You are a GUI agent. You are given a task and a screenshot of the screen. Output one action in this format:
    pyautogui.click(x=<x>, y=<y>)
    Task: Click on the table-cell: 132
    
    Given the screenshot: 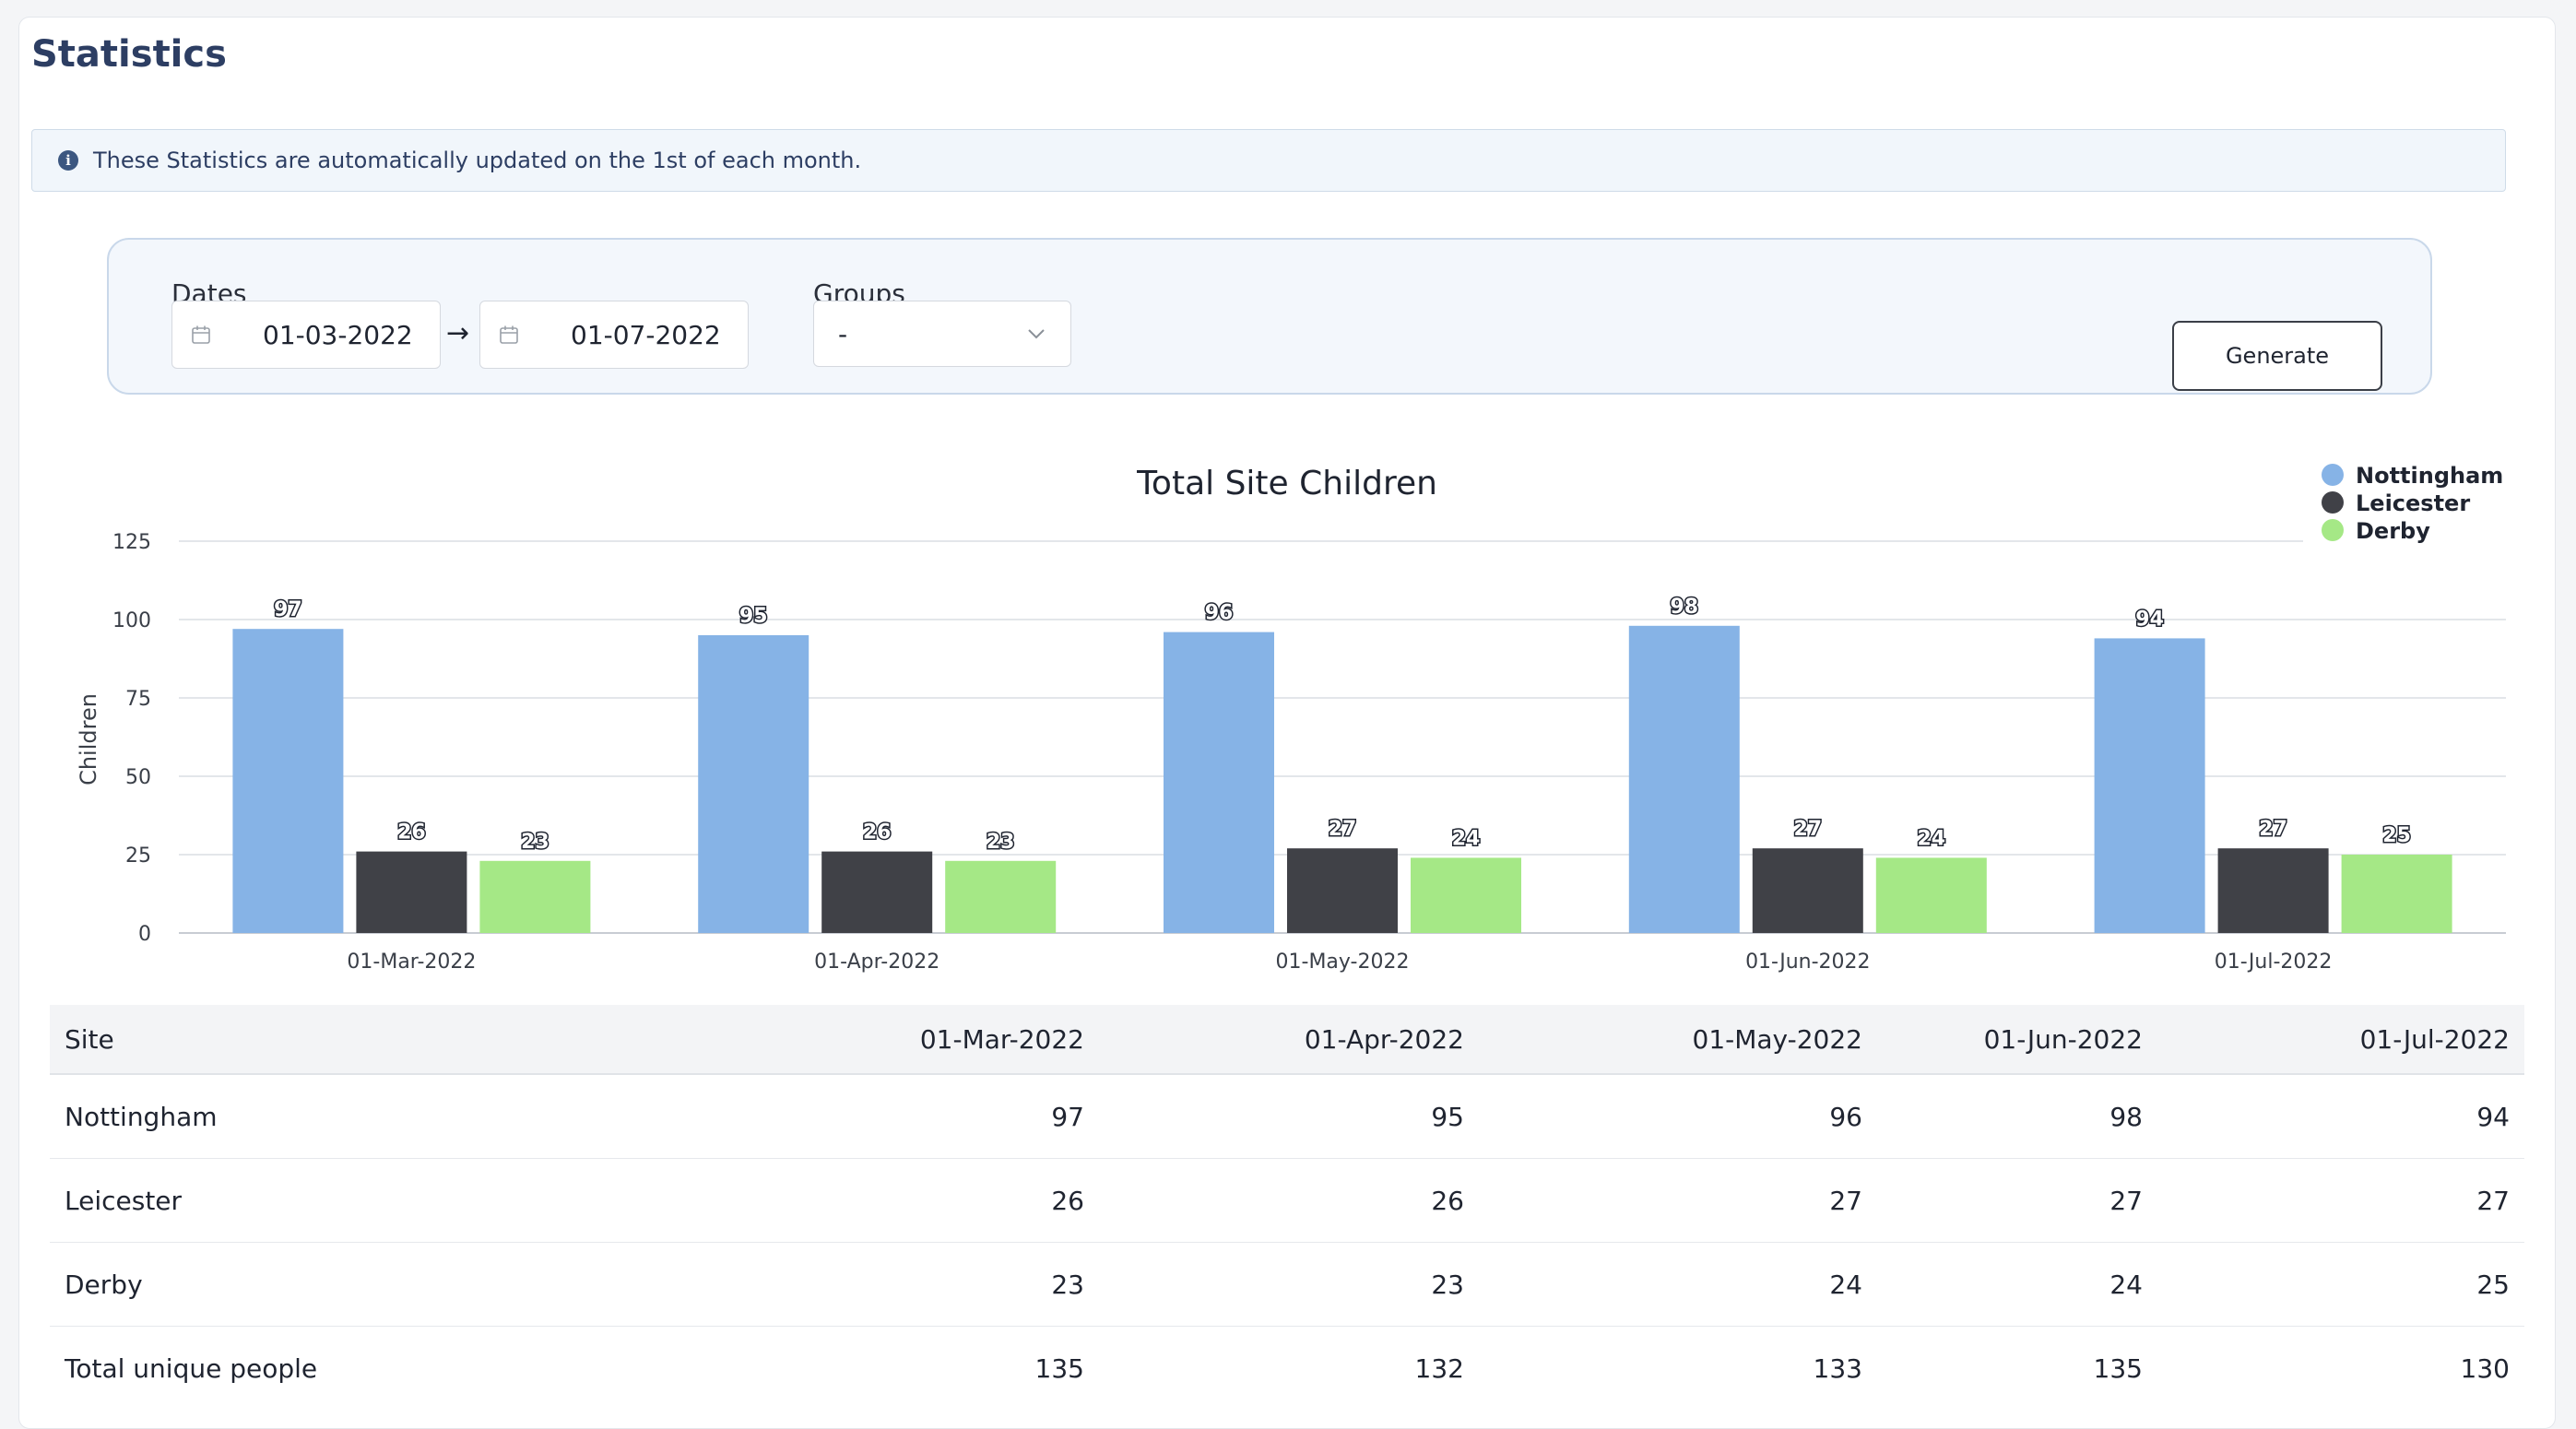 What is the action you would take?
    pyautogui.click(x=1439, y=1368)
    